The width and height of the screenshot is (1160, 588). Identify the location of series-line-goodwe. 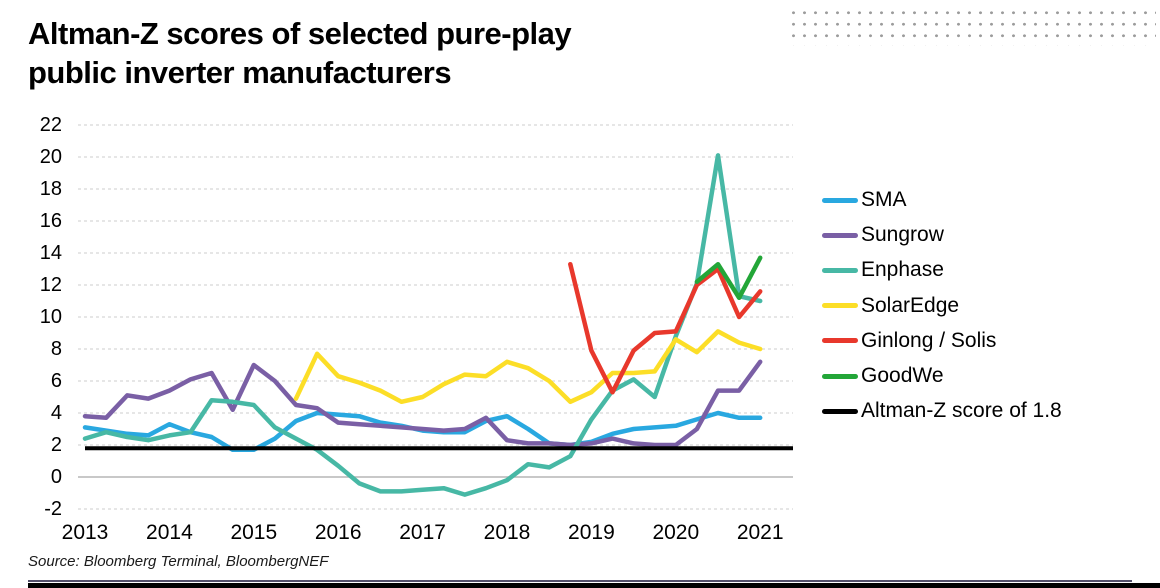
(728, 278).